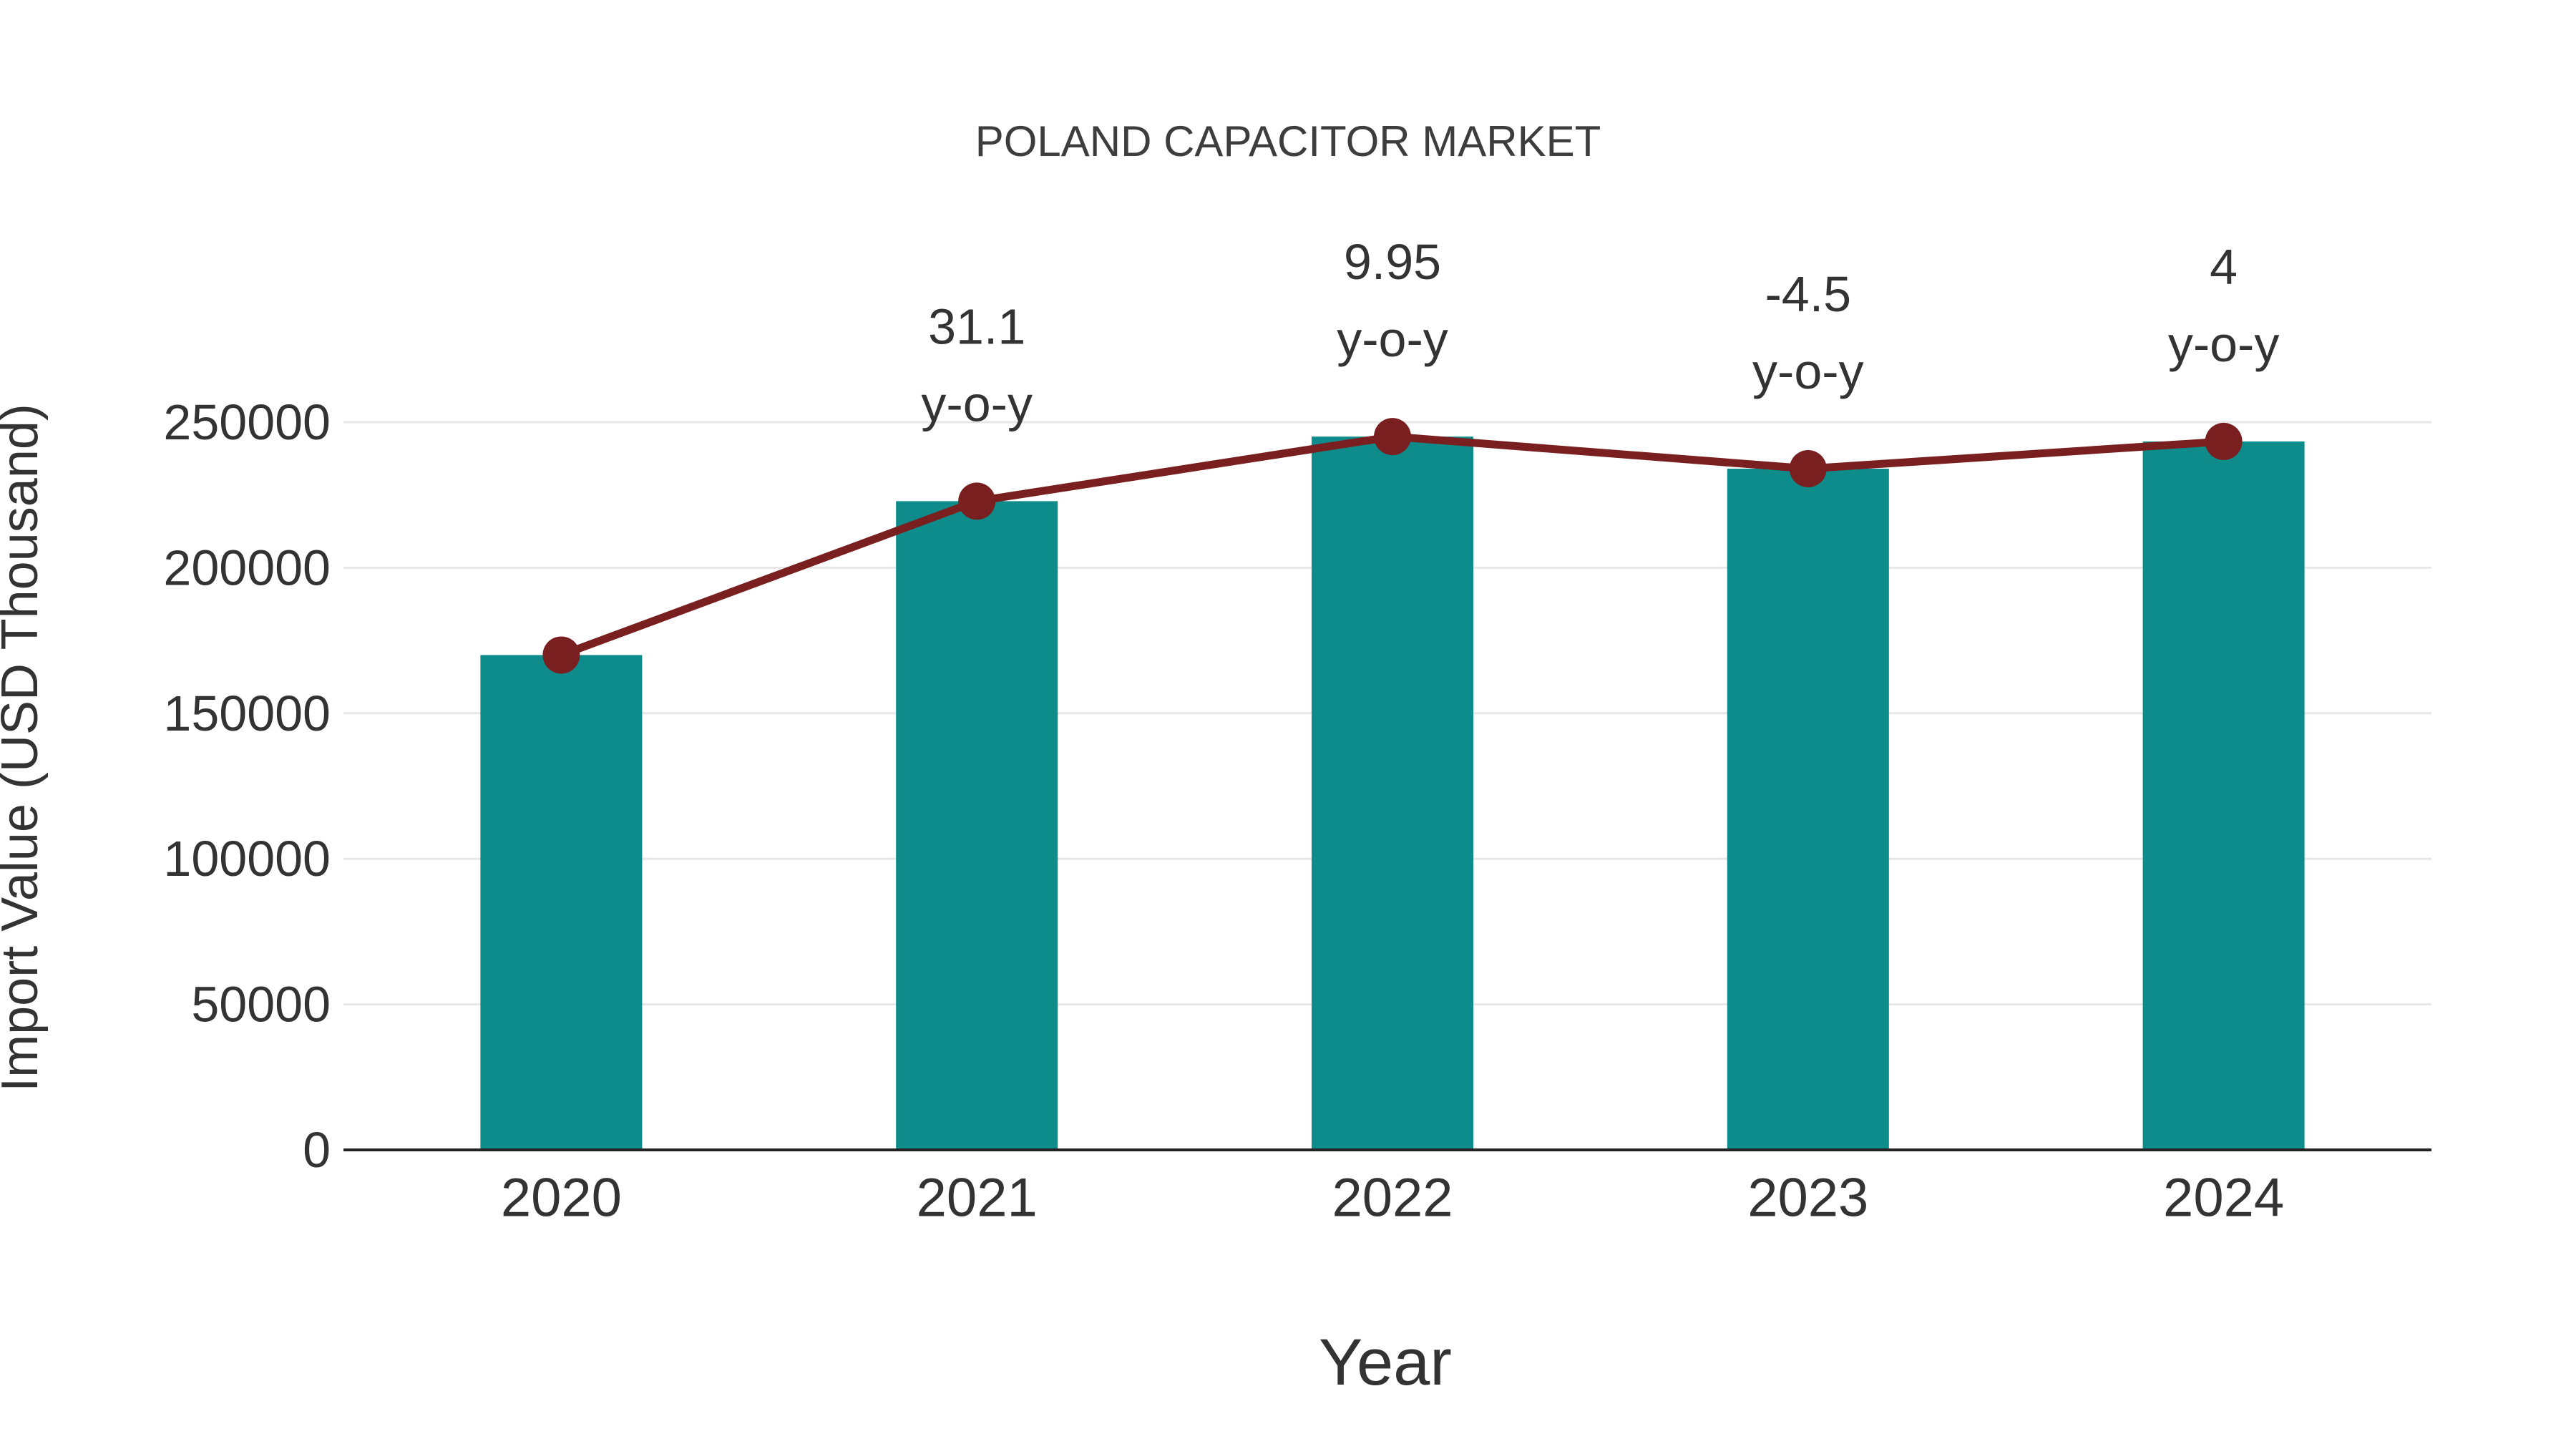  I want to click on annotations-layer: 31.1 y-o-y 9.95 y-o-y -4.5 y-o-y 4 y-o-y, so click(1600, 332).